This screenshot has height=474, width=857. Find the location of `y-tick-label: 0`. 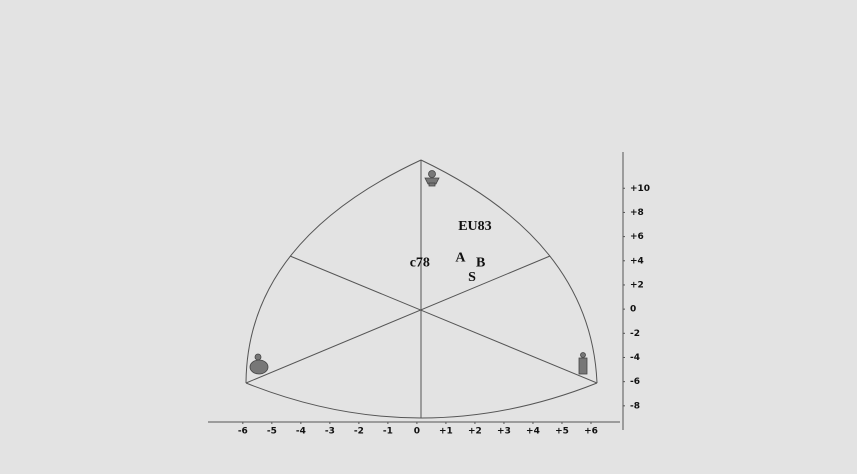

y-tick-label: 0 is located at coordinates (633, 310).